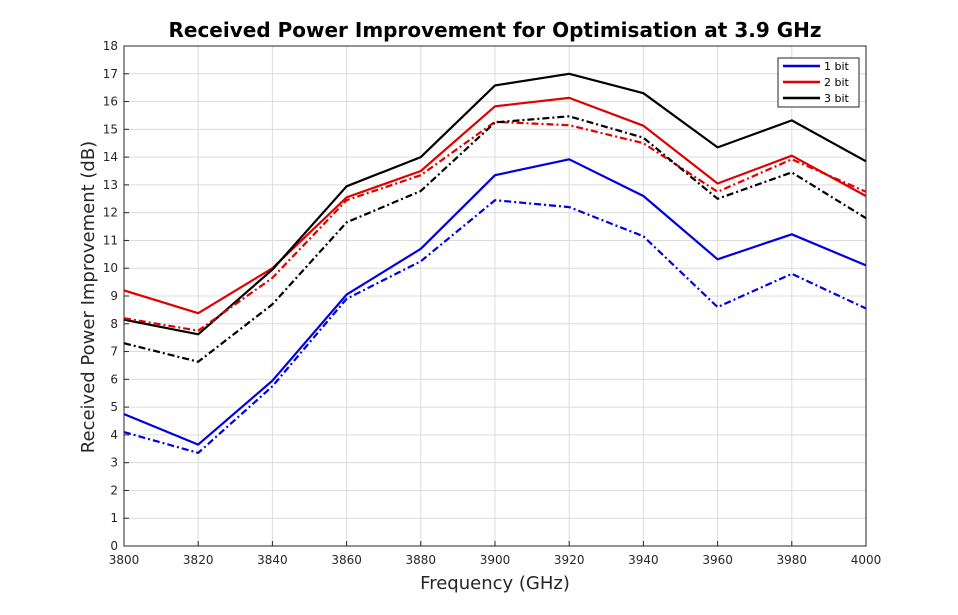 The image size is (958, 615). What do you see at coordinates (110, 268) in the screenshot?
I see `y-tick-label: 10` at bounding box center [110, 268].